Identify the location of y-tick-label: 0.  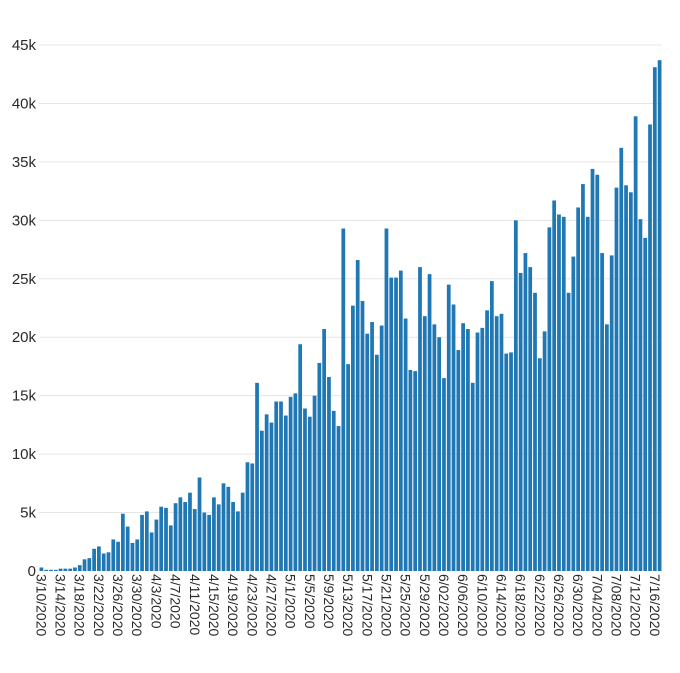
(32, 571).